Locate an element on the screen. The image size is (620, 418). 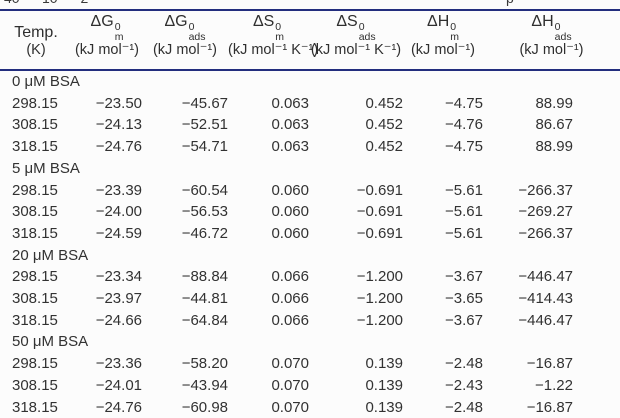
value-cell: −54.71 is located at coordinates (204, 147).